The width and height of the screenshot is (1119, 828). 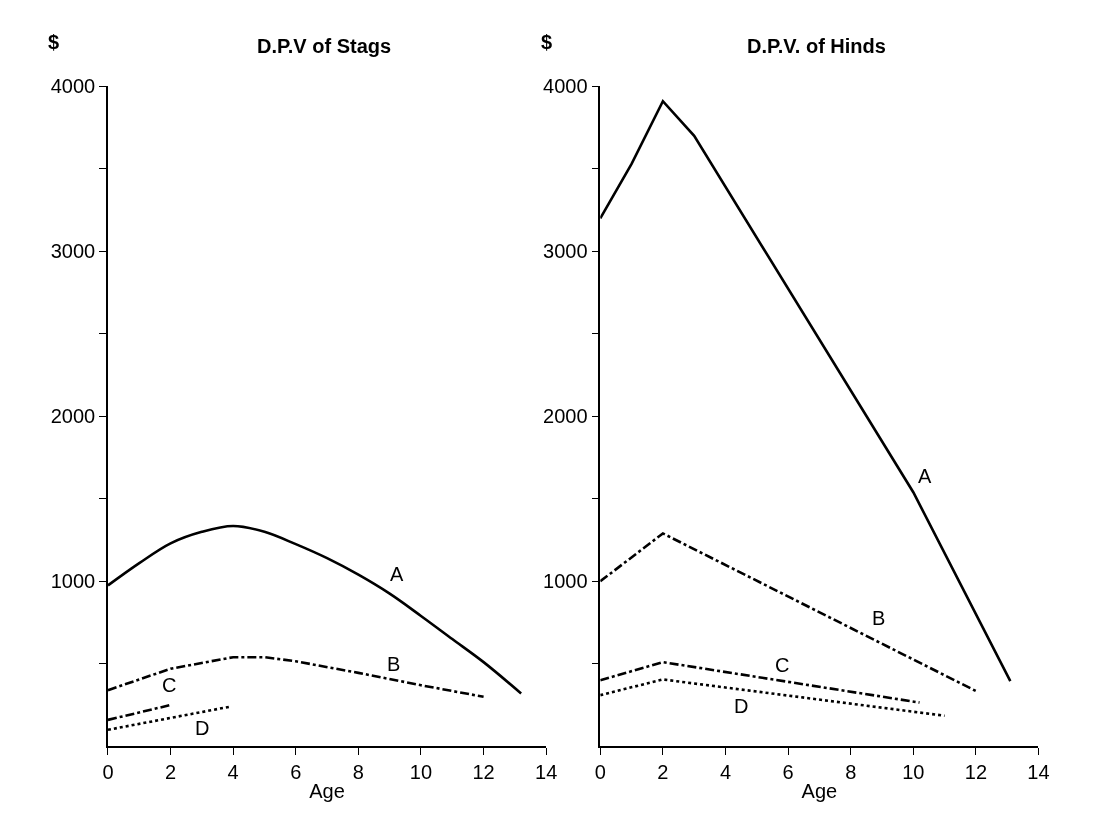 What do you see at coordinates (816, 46) in the screenshot?
I see `chart-title: D.P.V. of Hinds` at bounding box center [816, 46].